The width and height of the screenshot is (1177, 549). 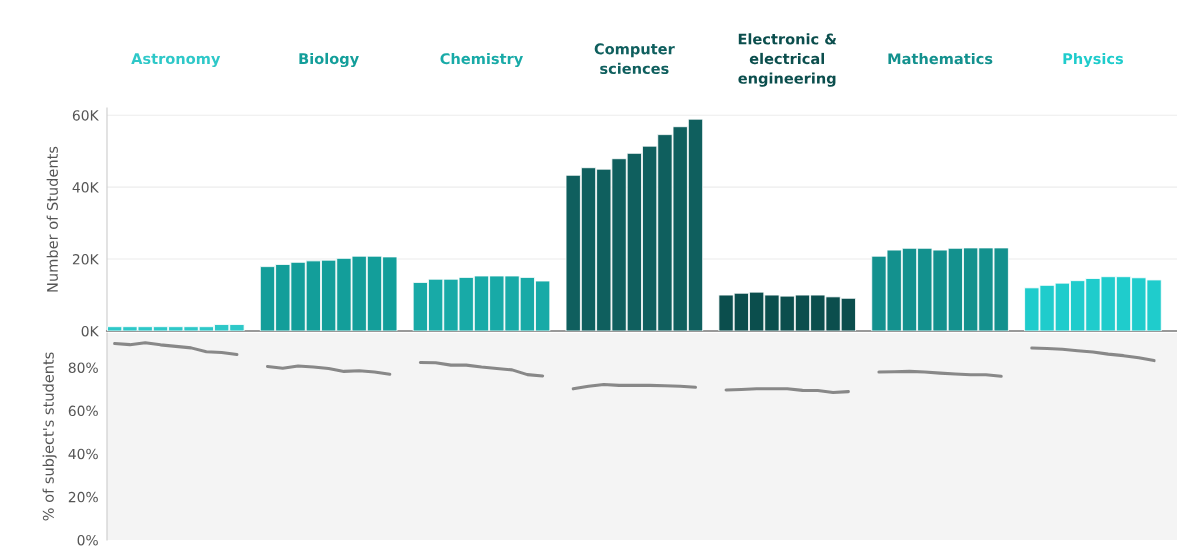 What do you see at coordinates (1093, 60) in the screenshot?
I see `text: Physics` at bounding box center [1093, 60].